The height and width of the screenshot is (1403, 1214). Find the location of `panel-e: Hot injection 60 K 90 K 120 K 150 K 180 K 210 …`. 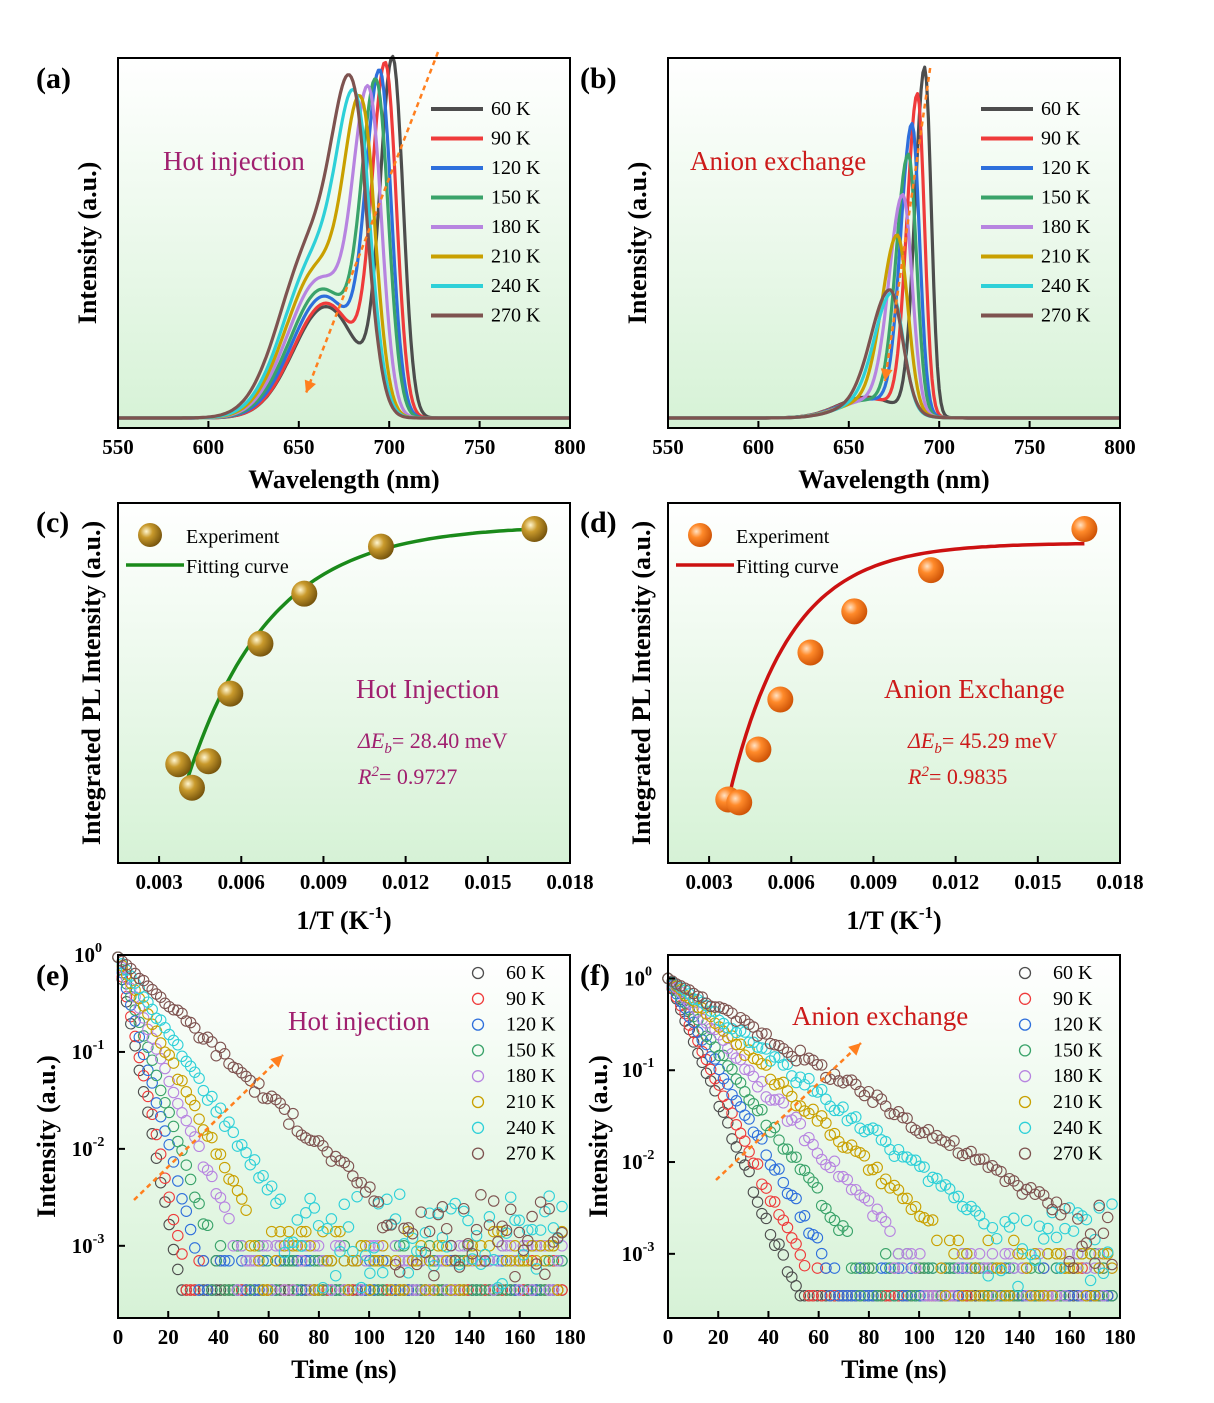

panel-e: Hot injection 60 K 90 K 120 K 150 K 180 K 210 … is located at coordinates (309, 1162).